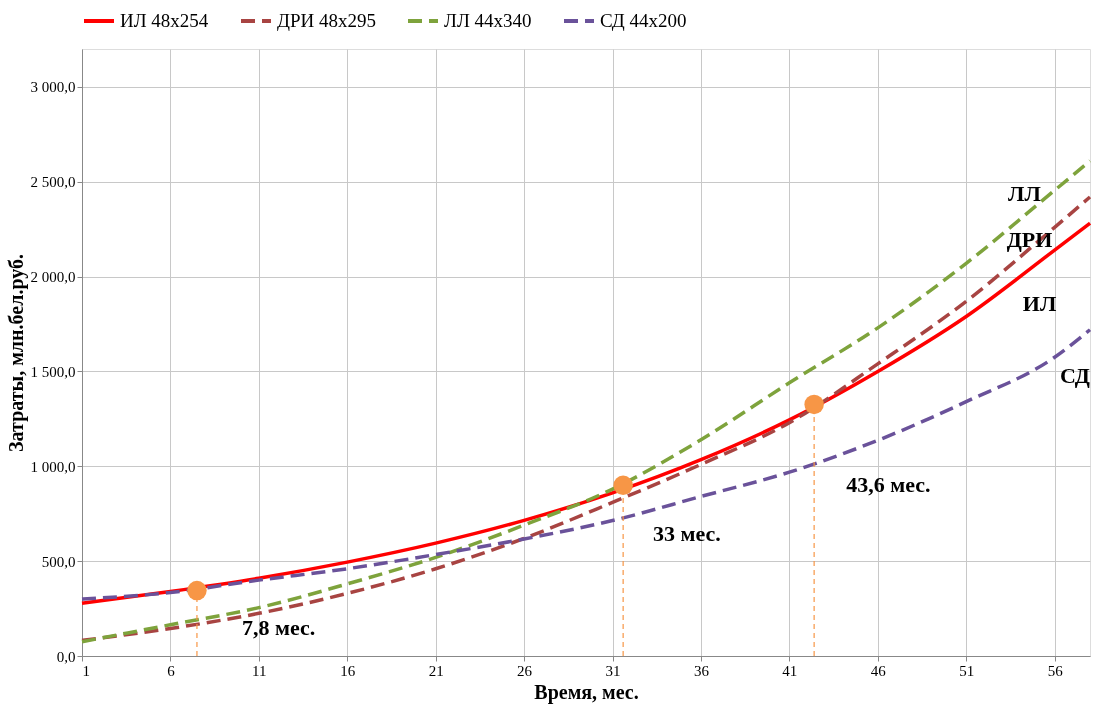  Describe the element at coordinates (1039, 303) in the screenshot. I see `annotation: ИЛ` at that location.